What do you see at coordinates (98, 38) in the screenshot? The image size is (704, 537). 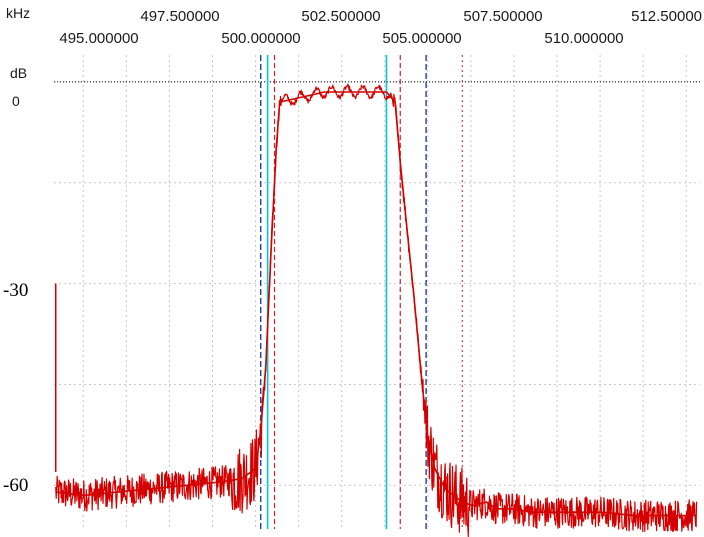 I see `x-tick-lower-1: 495.000000` at bounding box center [98, 38].